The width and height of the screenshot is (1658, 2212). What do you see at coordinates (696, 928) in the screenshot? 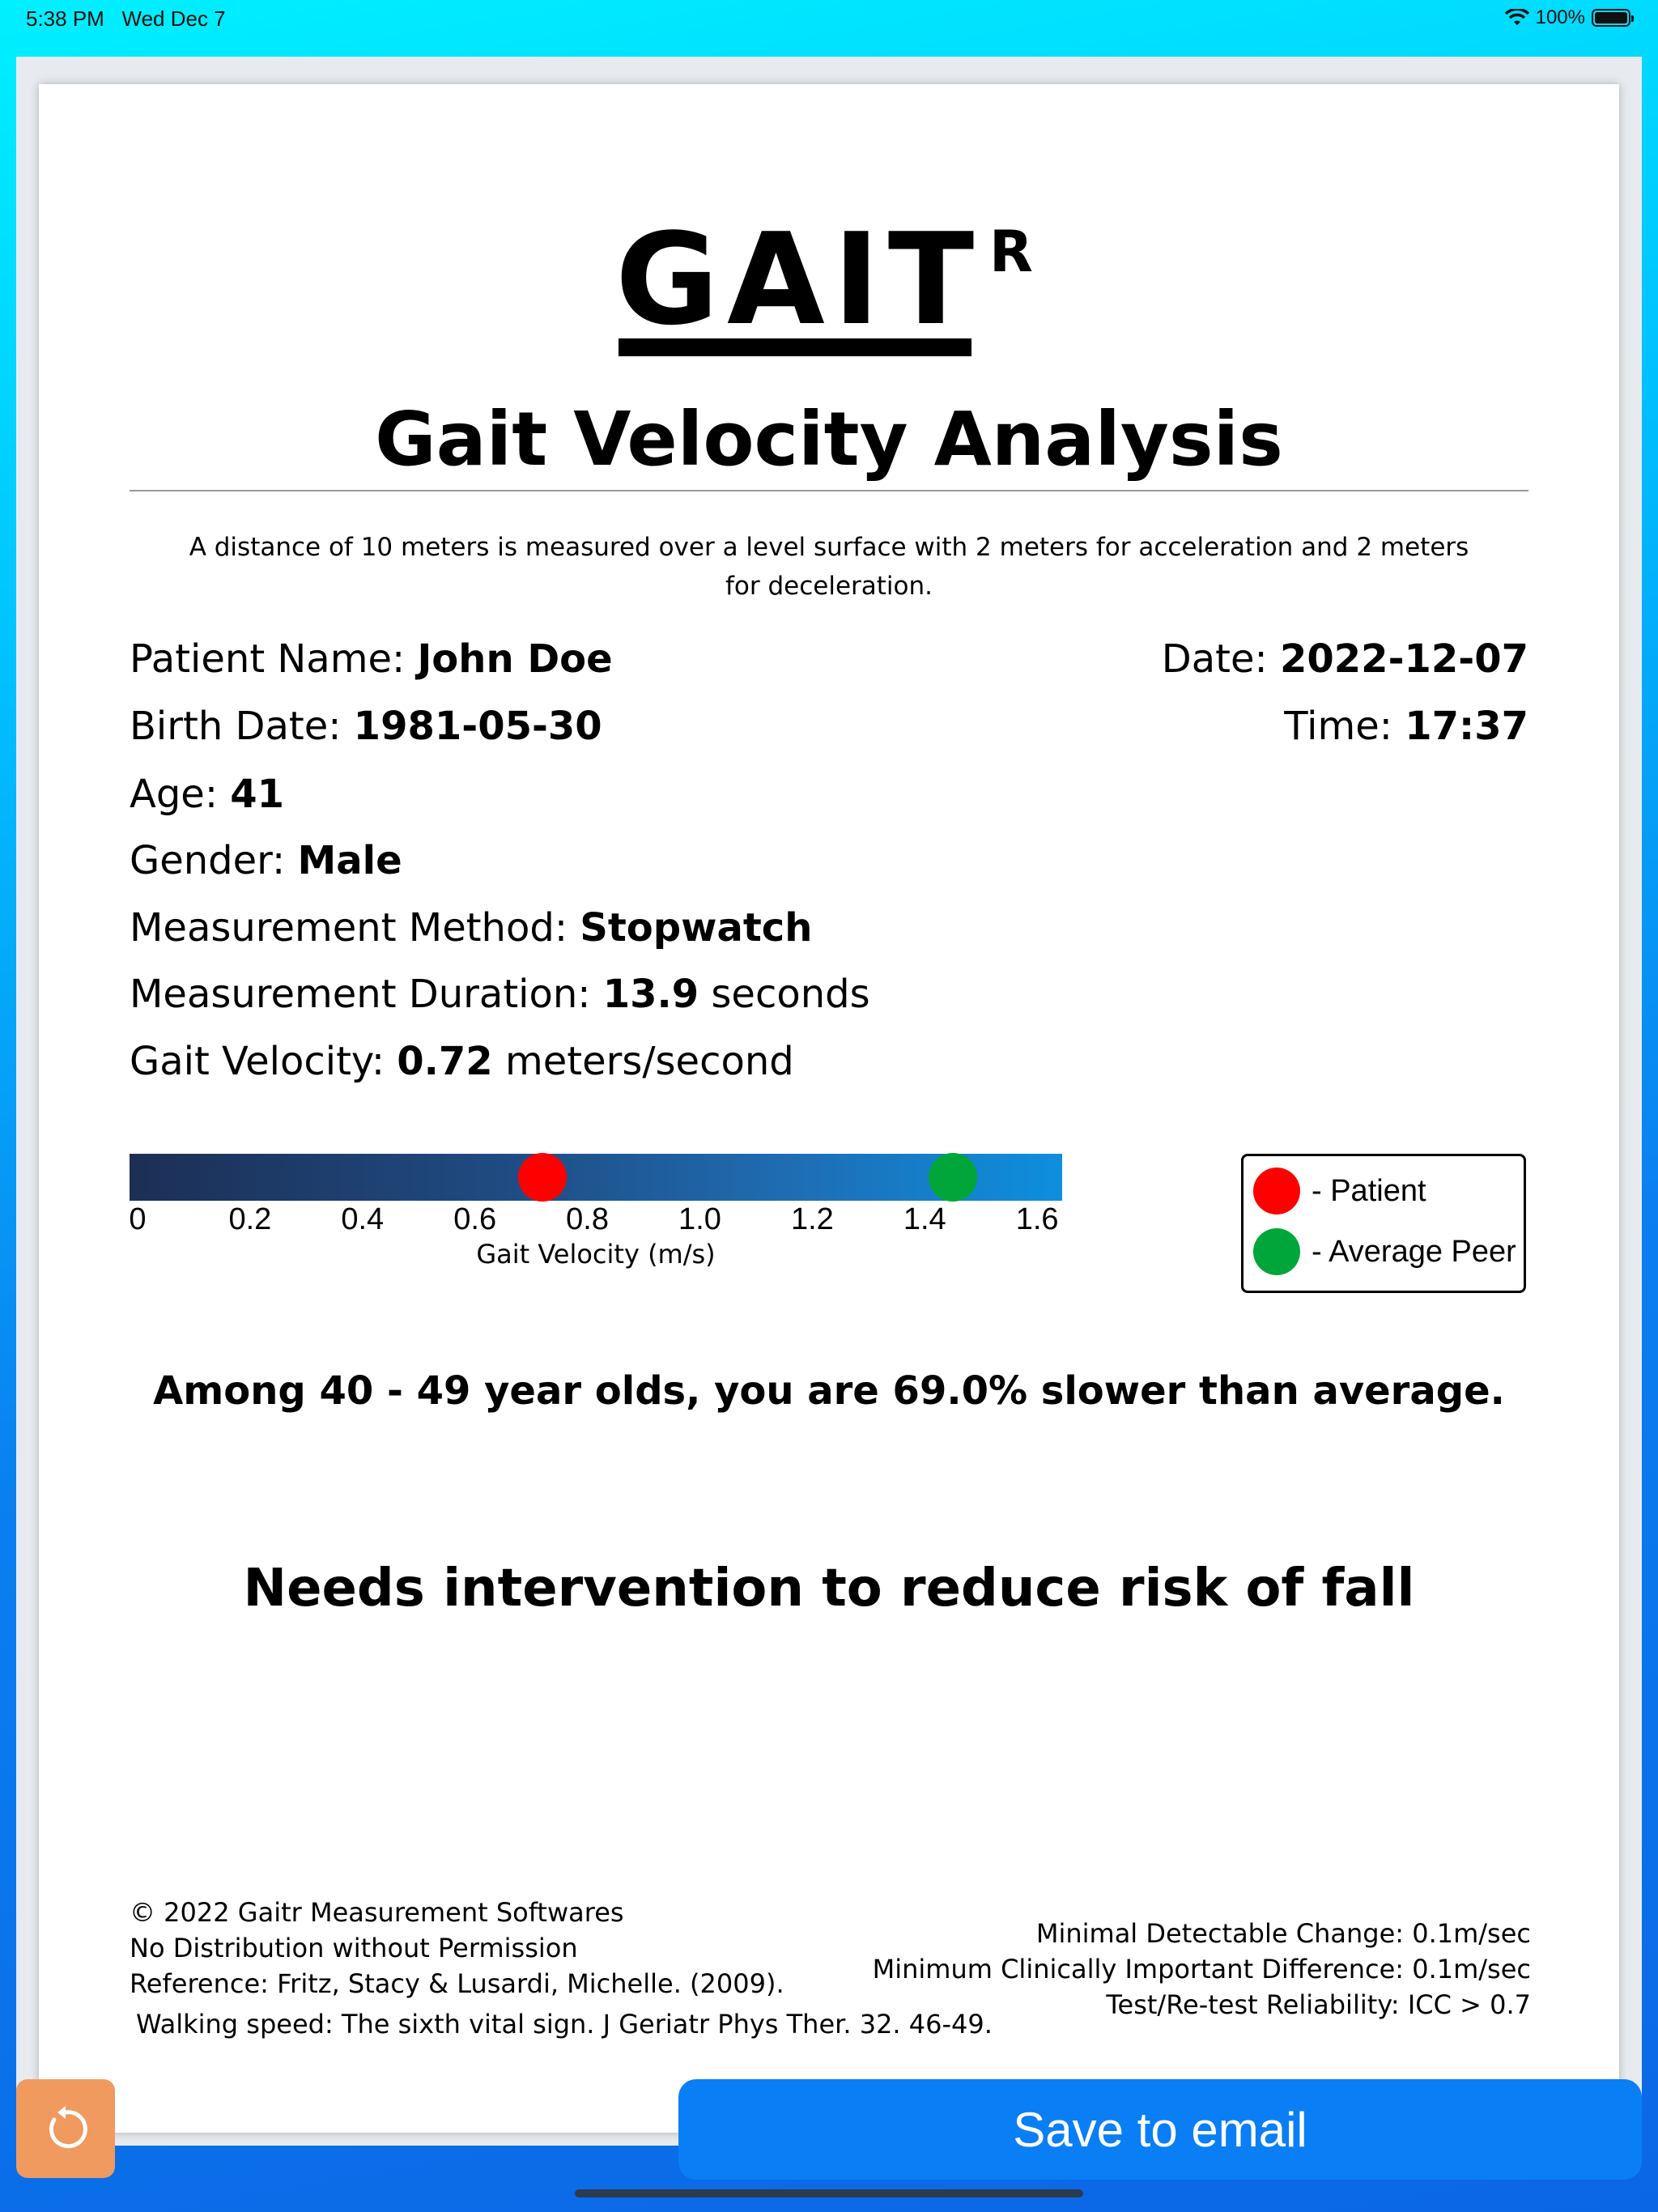
I see `method-value: Stopwatch` at bounding box center [696, 928].